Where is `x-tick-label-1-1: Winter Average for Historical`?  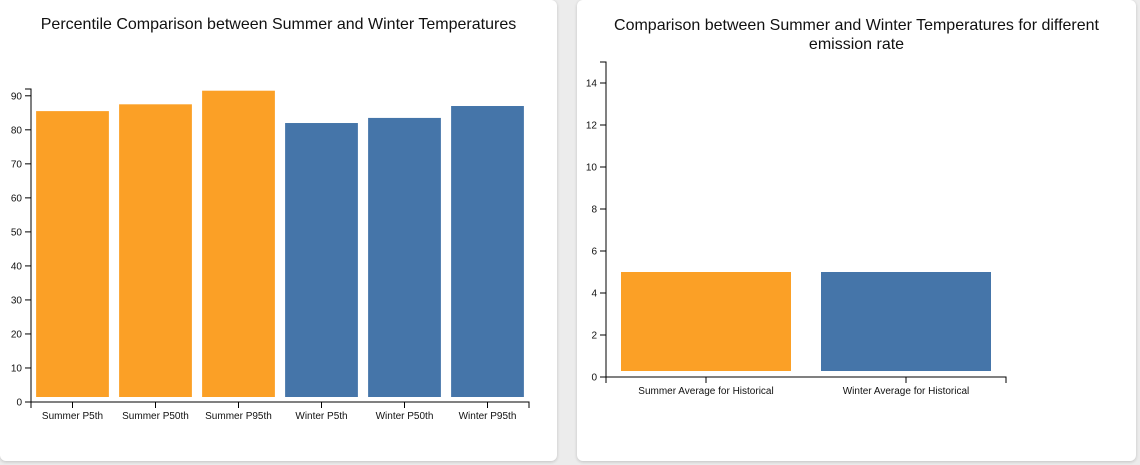 x-tick-label-1-1: Winter Average for Historical is located at coordinates (906, 391).